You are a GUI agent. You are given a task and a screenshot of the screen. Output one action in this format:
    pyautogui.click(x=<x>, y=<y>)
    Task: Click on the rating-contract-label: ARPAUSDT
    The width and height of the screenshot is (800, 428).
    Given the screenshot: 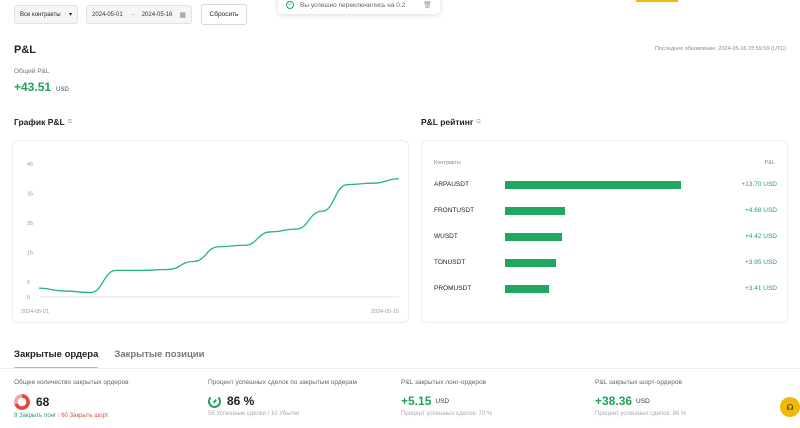 What is the action you would take?
    pyautogui.click(x=451, y=184)
    